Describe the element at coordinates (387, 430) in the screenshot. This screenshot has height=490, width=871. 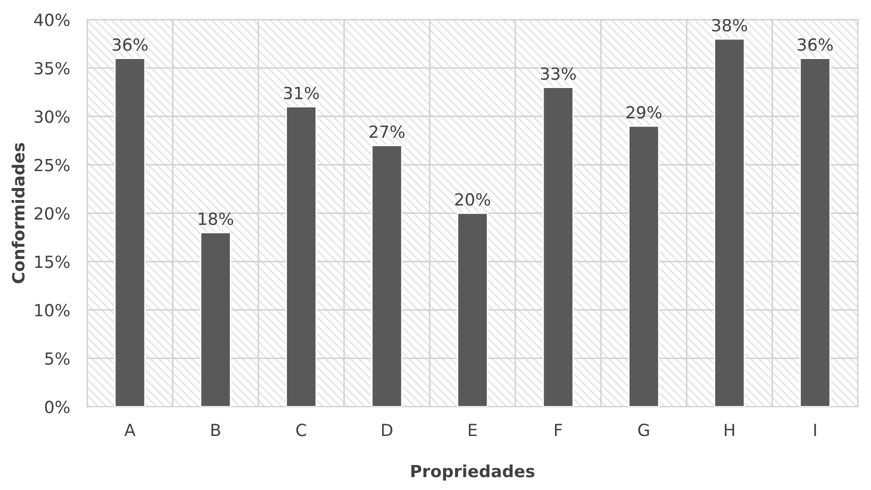
I see `x-tick-label: D` at that location.